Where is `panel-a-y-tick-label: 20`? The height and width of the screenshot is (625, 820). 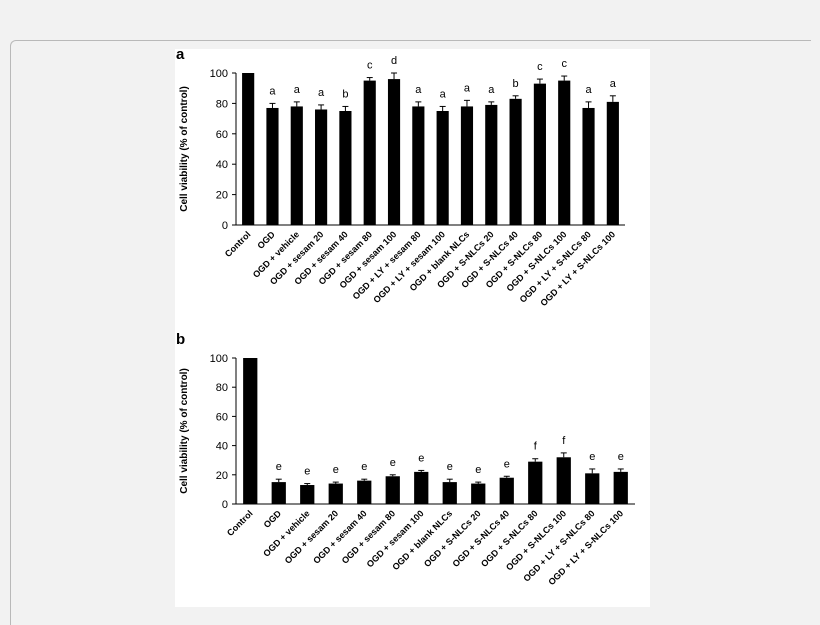 panel-a-y-tick-label: 20 is located at coordinates (222, 196).